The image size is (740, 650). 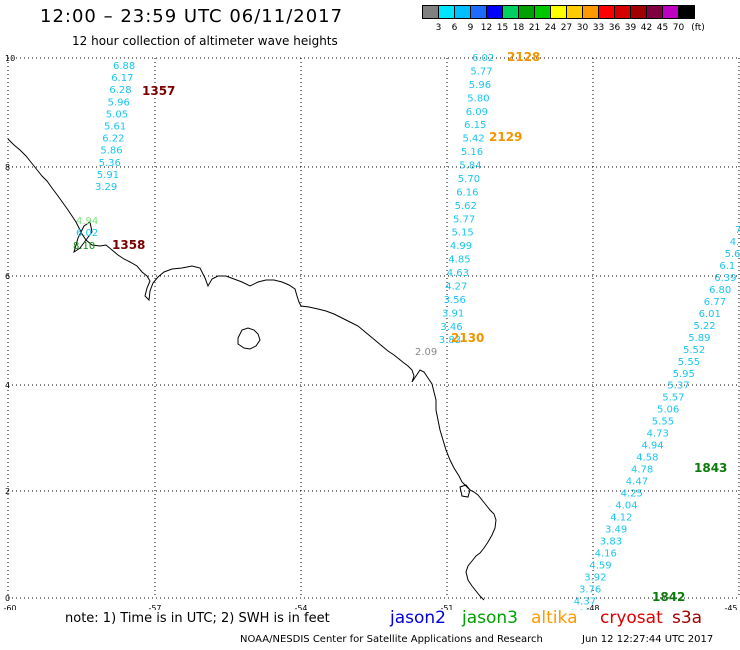 What do you see at coordinates (490, 618) in the screenshot?
I see `satellite-name: jason3` at bounding box center [490, 618].